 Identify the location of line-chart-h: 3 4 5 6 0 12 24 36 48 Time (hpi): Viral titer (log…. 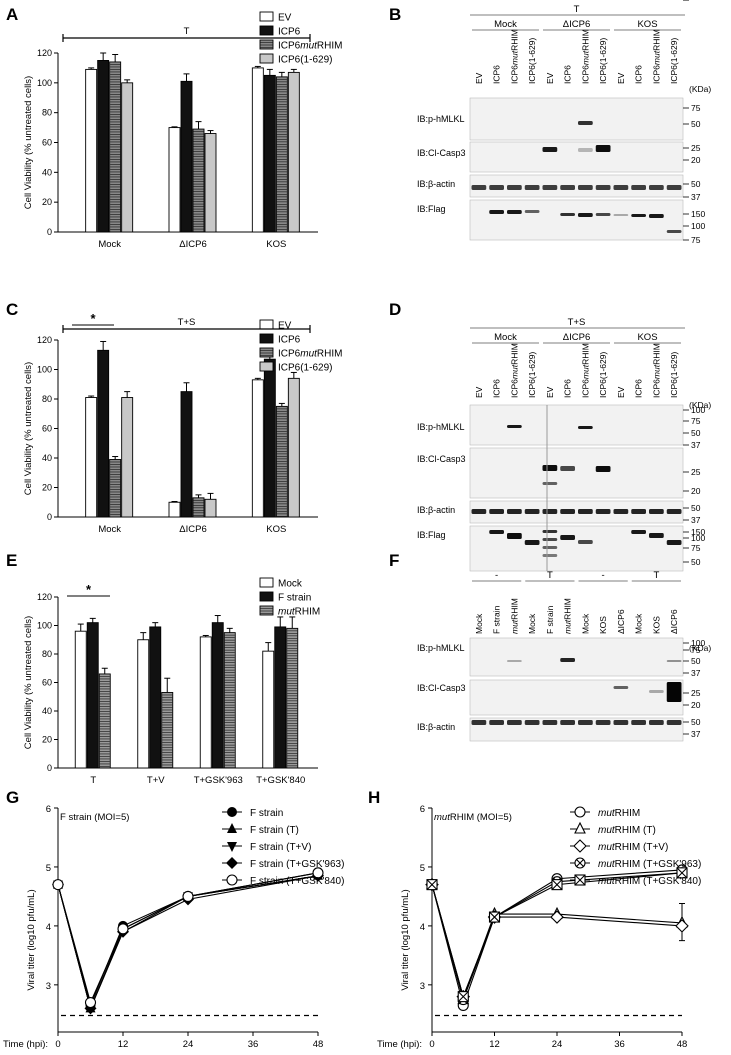
(539, 927).